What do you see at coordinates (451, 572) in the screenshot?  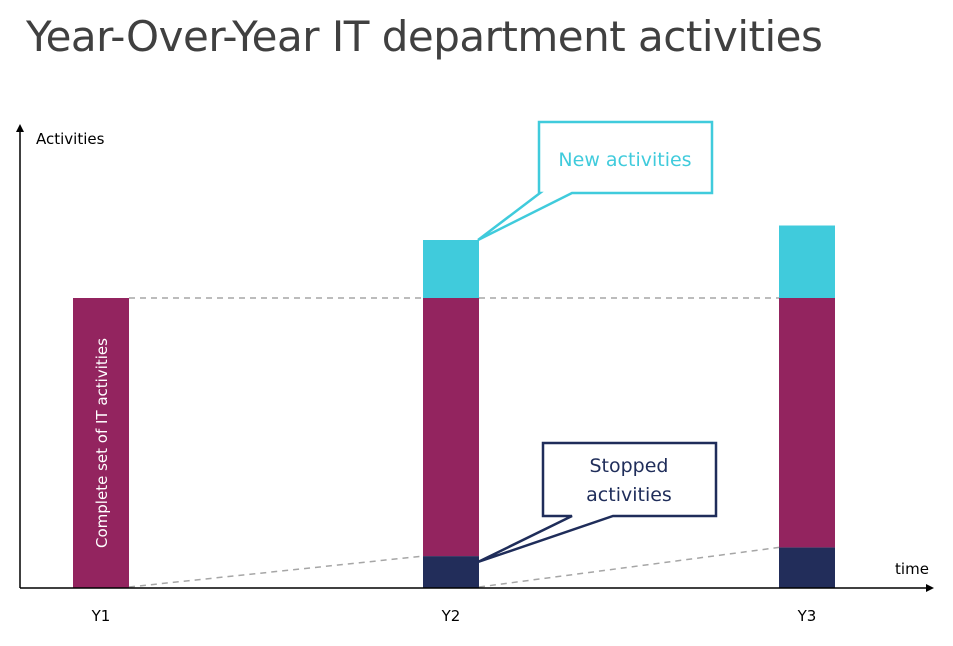 I see `bar-stopped-y2` at bounding box center [451, 572].